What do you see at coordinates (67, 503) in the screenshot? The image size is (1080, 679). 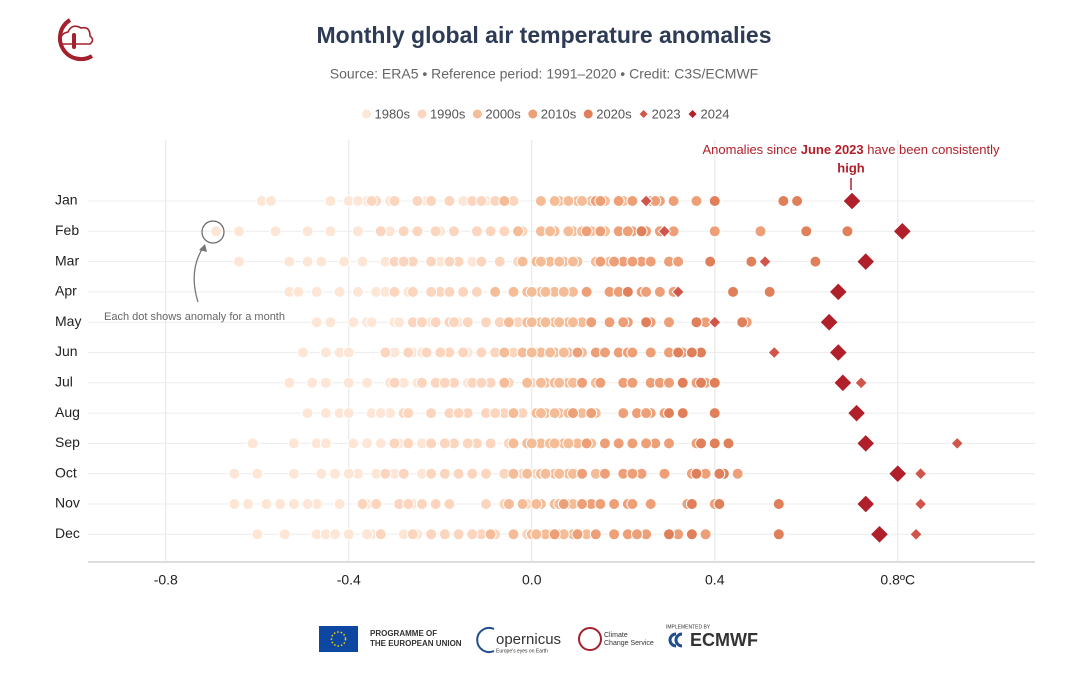 I see `y-tick-label: Nov` at bounding box center [67, 503].